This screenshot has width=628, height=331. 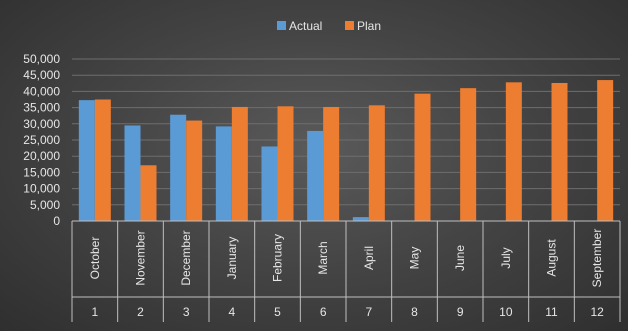 What do you see at coordinates (414, 312) in the screenshot?
I see `x-outer-tick-label: 8` at bounding box center [414, 312].